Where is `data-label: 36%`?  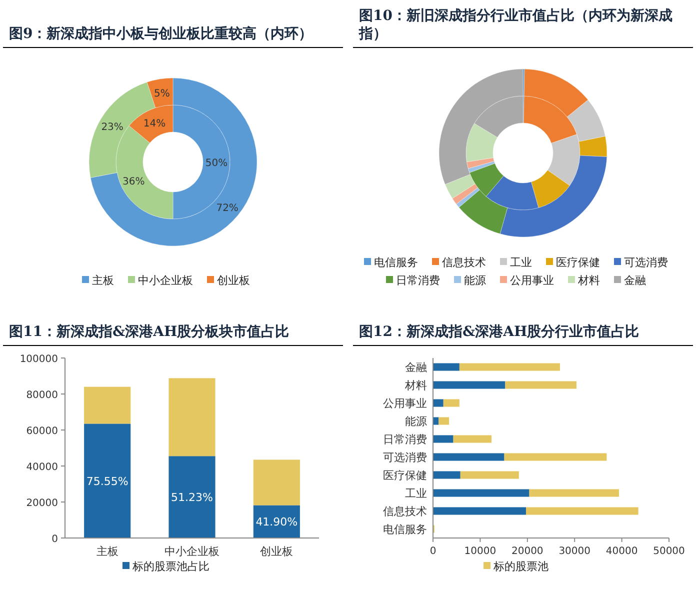 data-label: 36% is located at coordinates (133, 182).